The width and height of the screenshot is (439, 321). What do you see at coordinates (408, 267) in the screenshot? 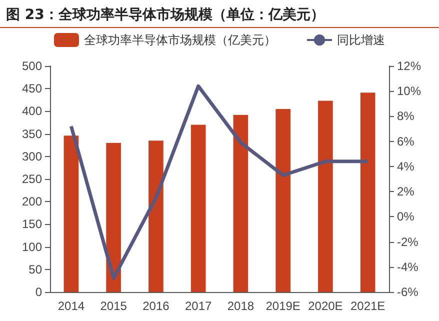
I see `y2-tick-label: -4%` at bounding box center [408, 267].